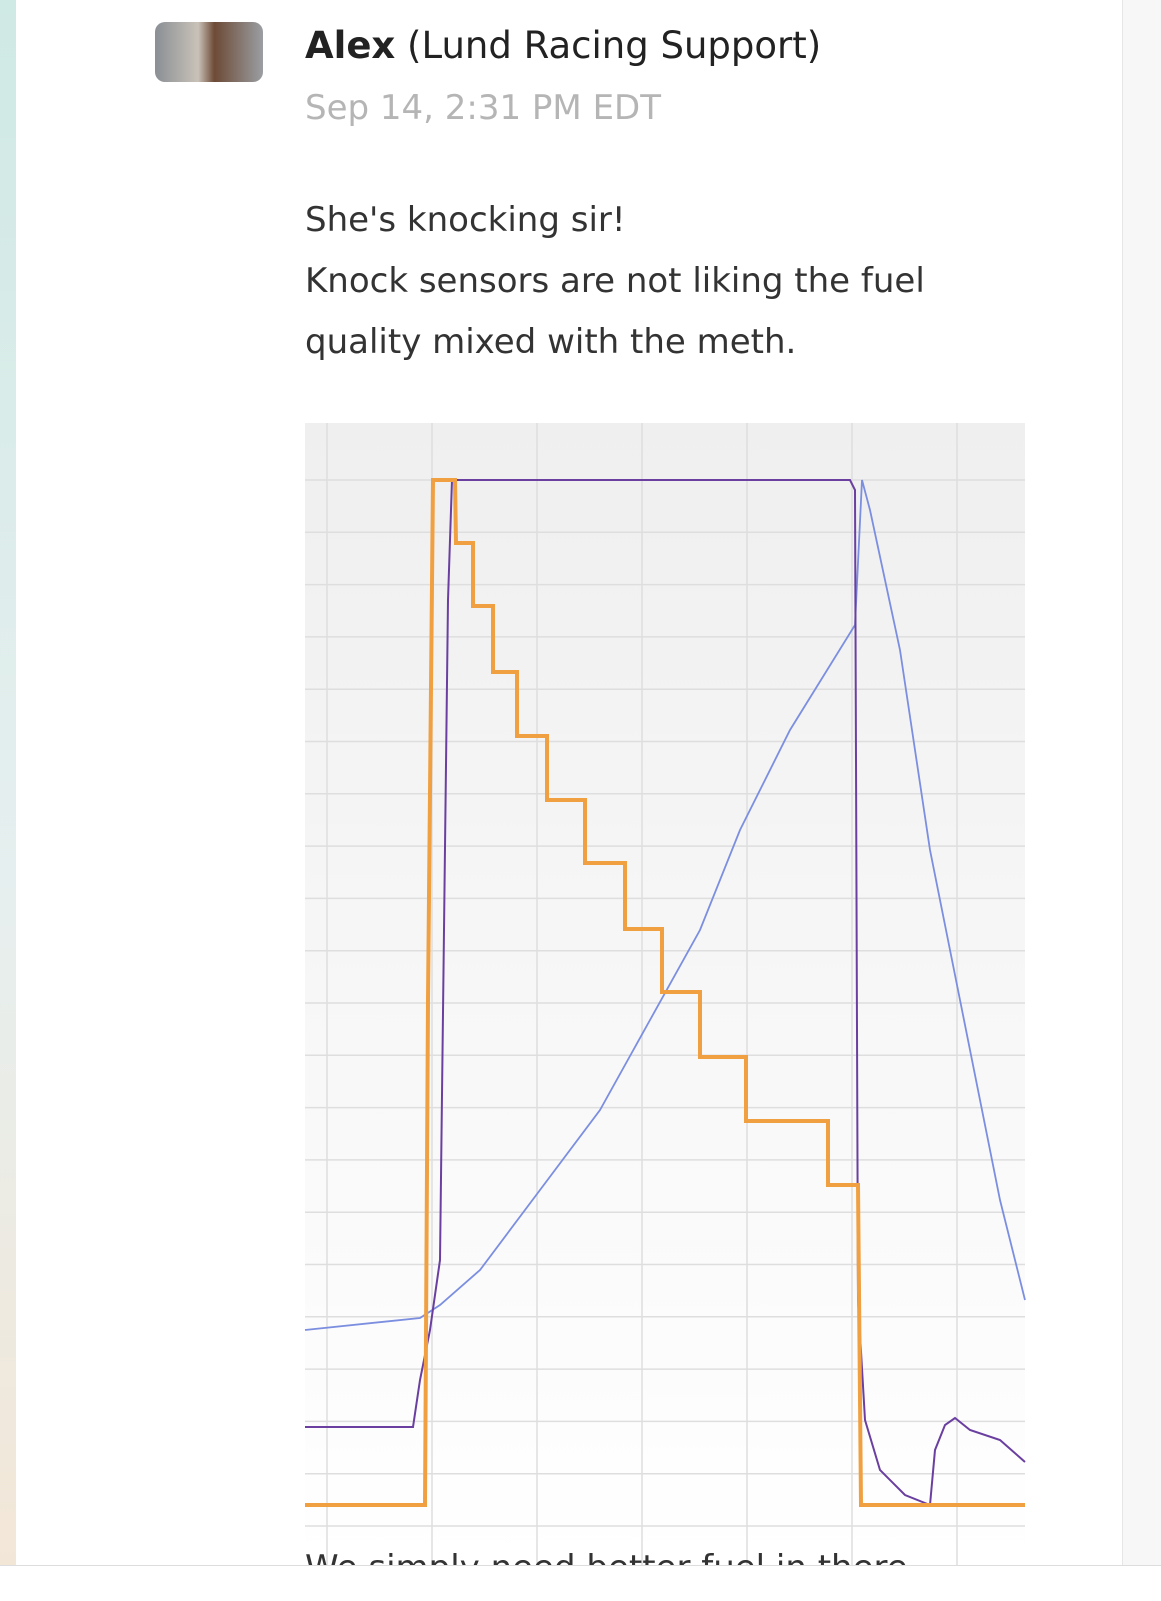 Image resolution: width=1161 pixels, height=1601 pixels. Describe the element at coordinates (580, 1583) in the screenshot. I see `bottom-bar` at that location.